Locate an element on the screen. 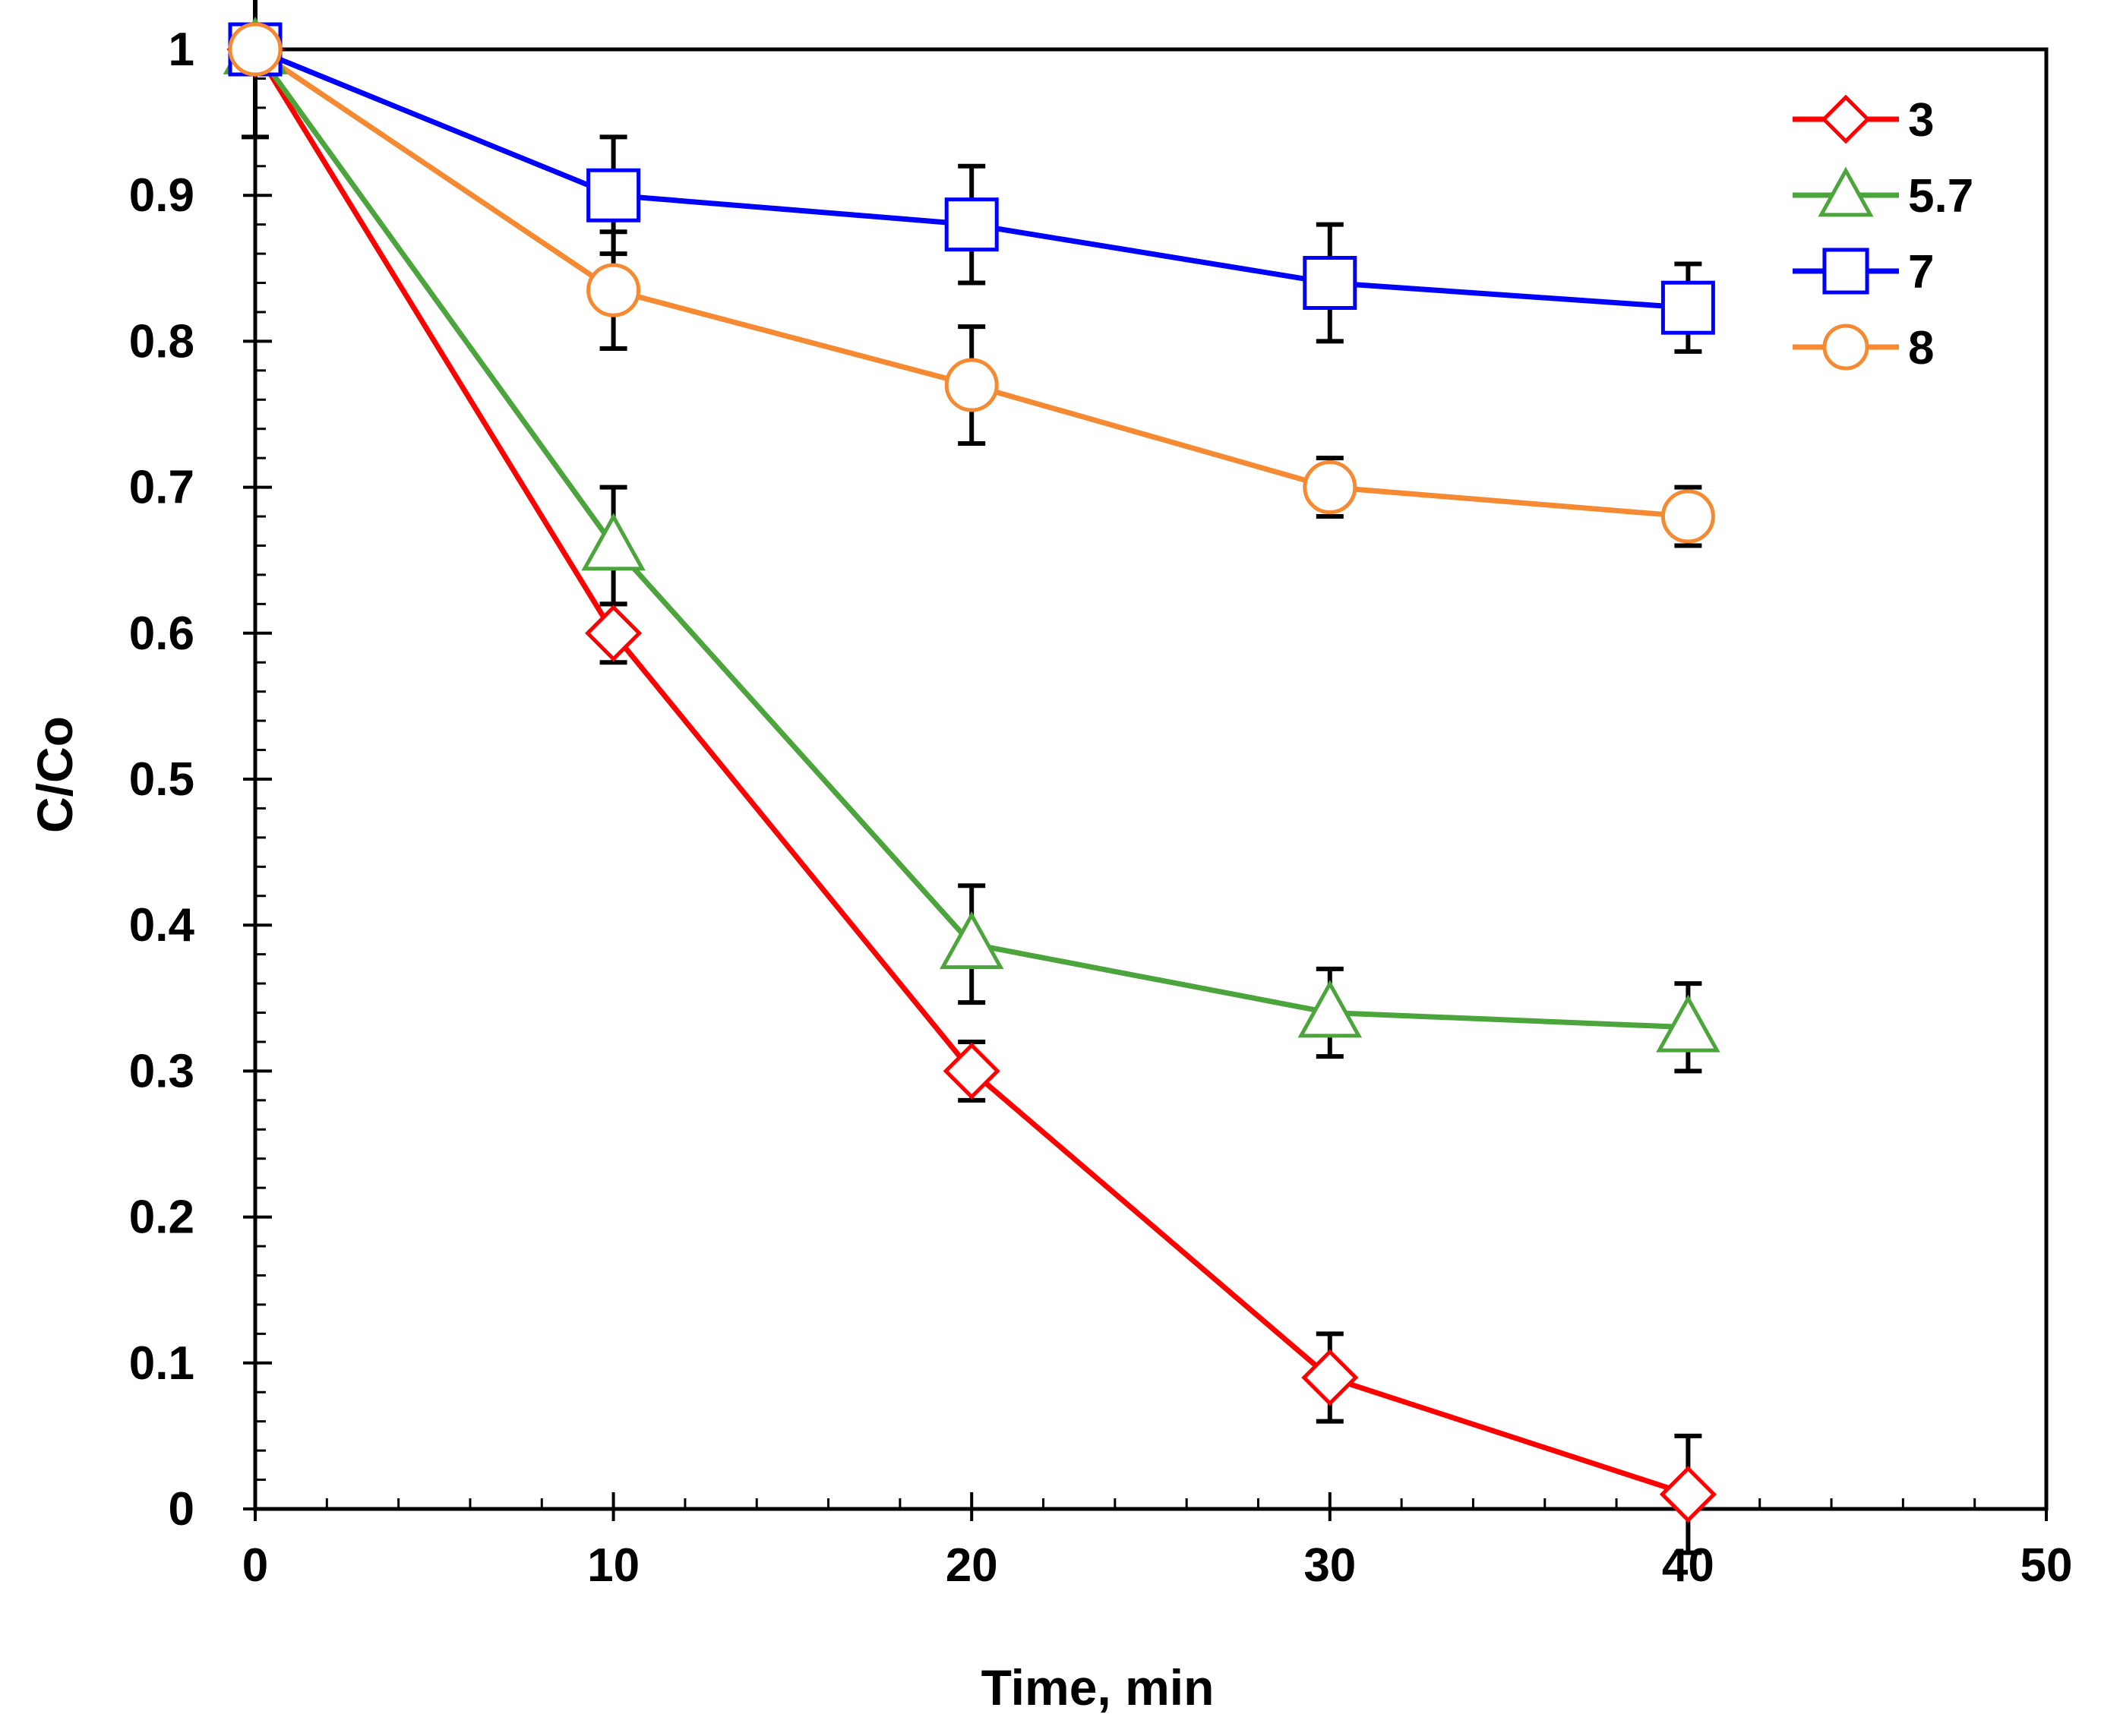  y-tick-label: 0.4 is located at coordinates (162, 925).